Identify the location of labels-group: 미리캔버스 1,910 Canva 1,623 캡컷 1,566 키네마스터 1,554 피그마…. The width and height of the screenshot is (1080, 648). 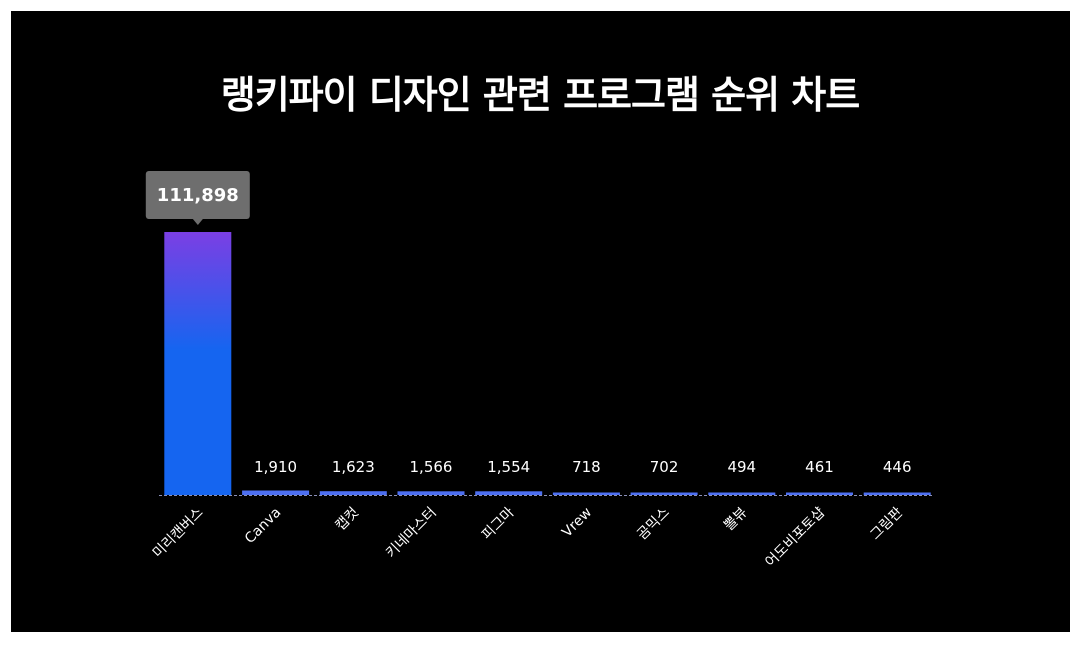
(531, 514).